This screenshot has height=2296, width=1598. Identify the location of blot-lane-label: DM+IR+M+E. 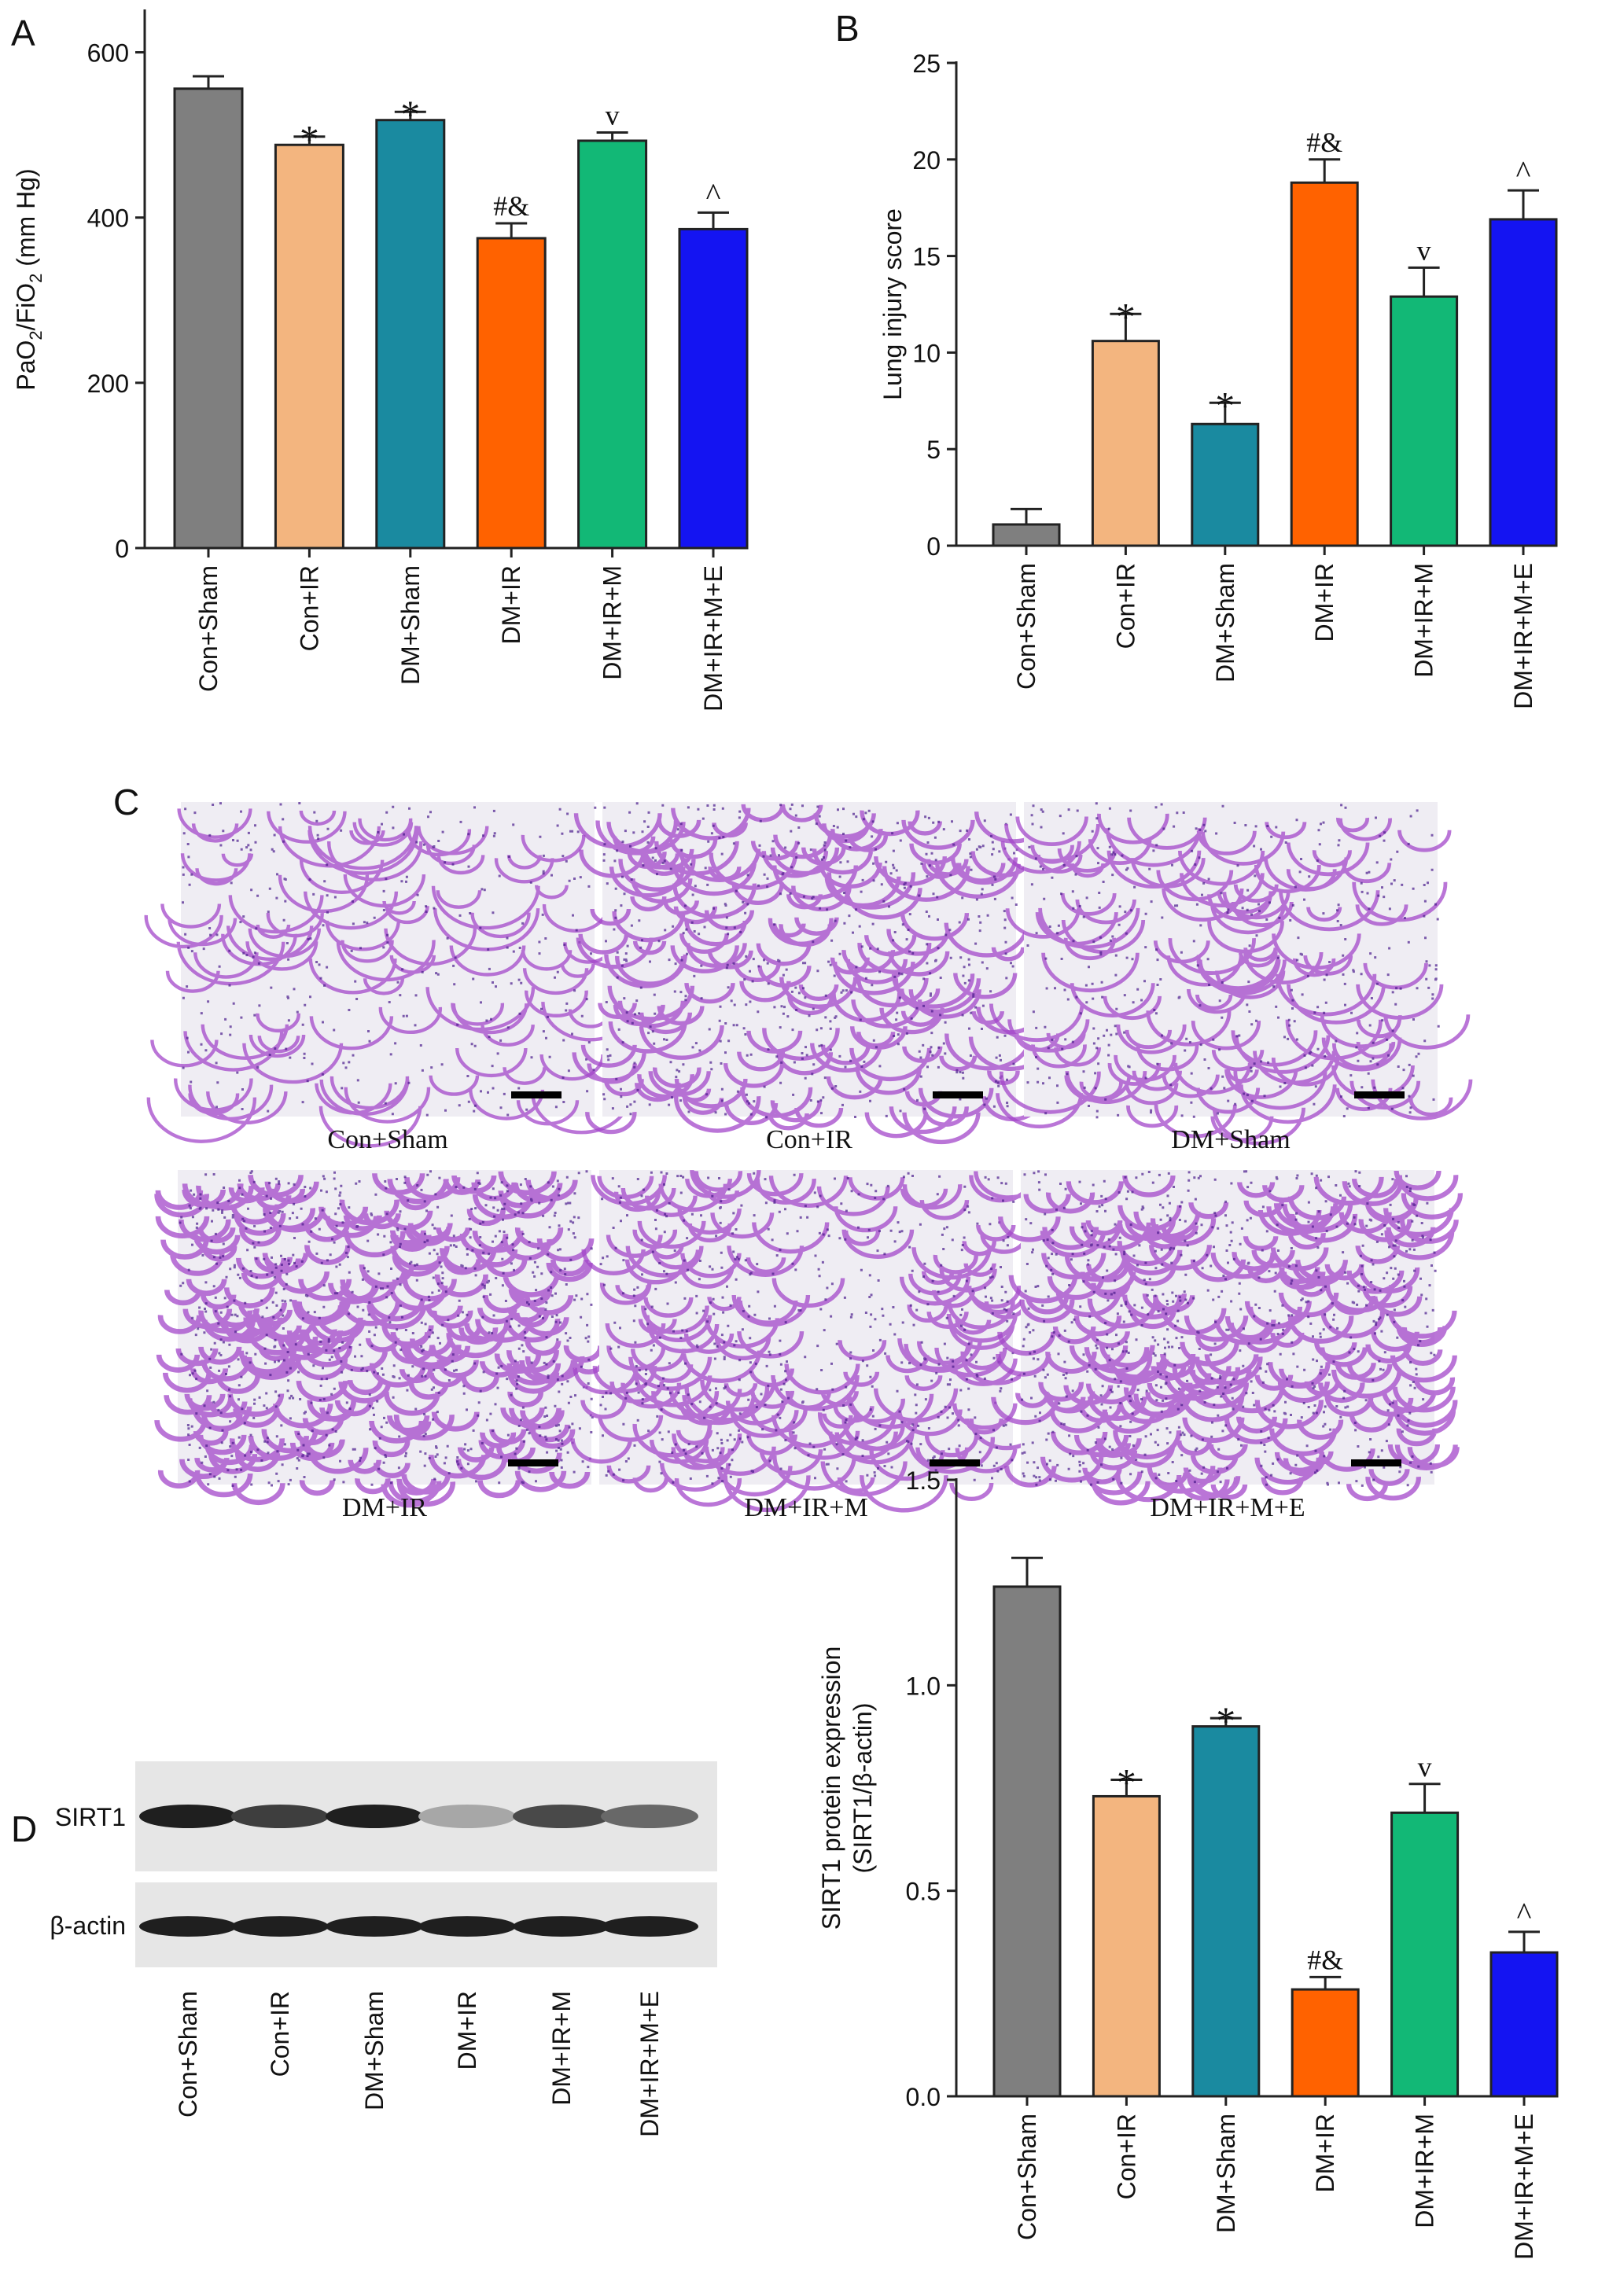
(649, 2064).